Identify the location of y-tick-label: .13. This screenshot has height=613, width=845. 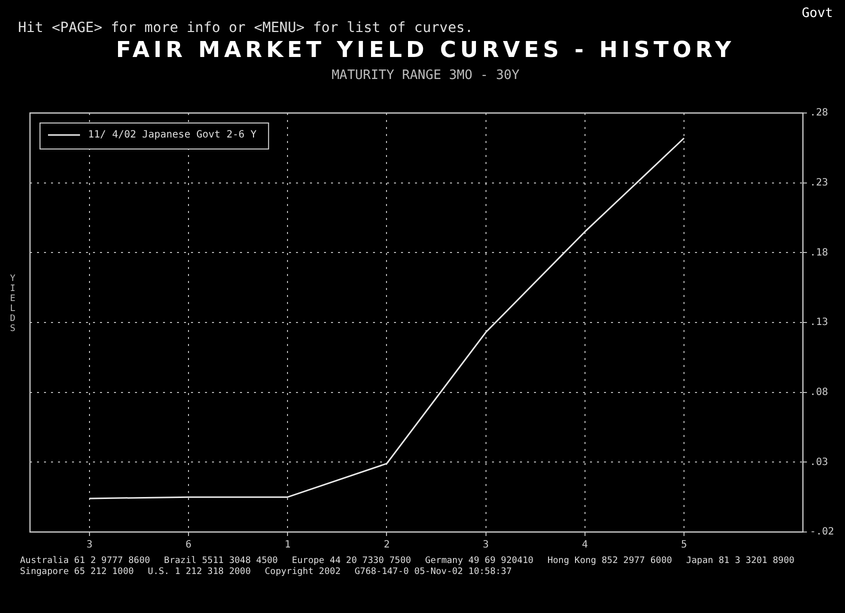
(819, 322).